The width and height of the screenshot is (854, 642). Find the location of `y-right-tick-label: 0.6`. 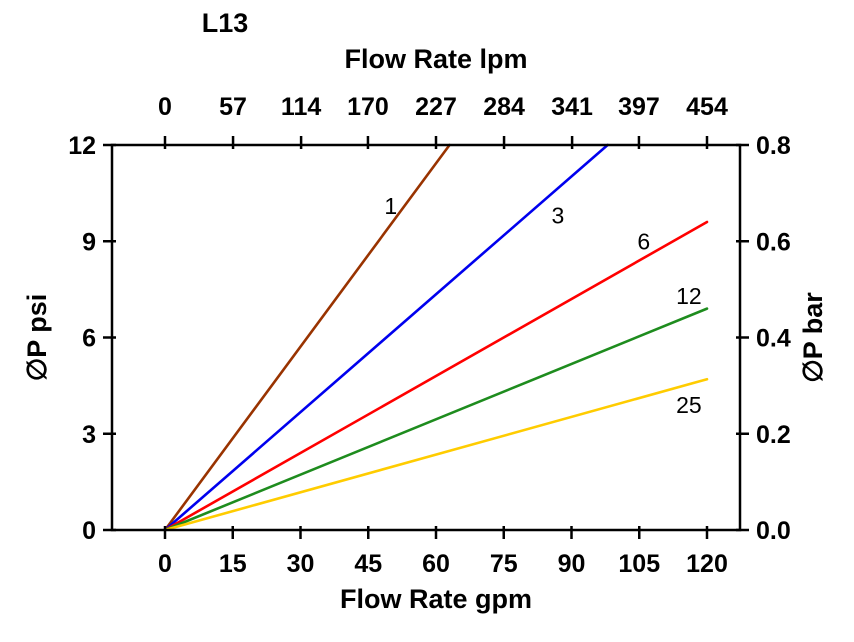

y-right-tick-label: 0.6 is located at coordinates (773, 242).